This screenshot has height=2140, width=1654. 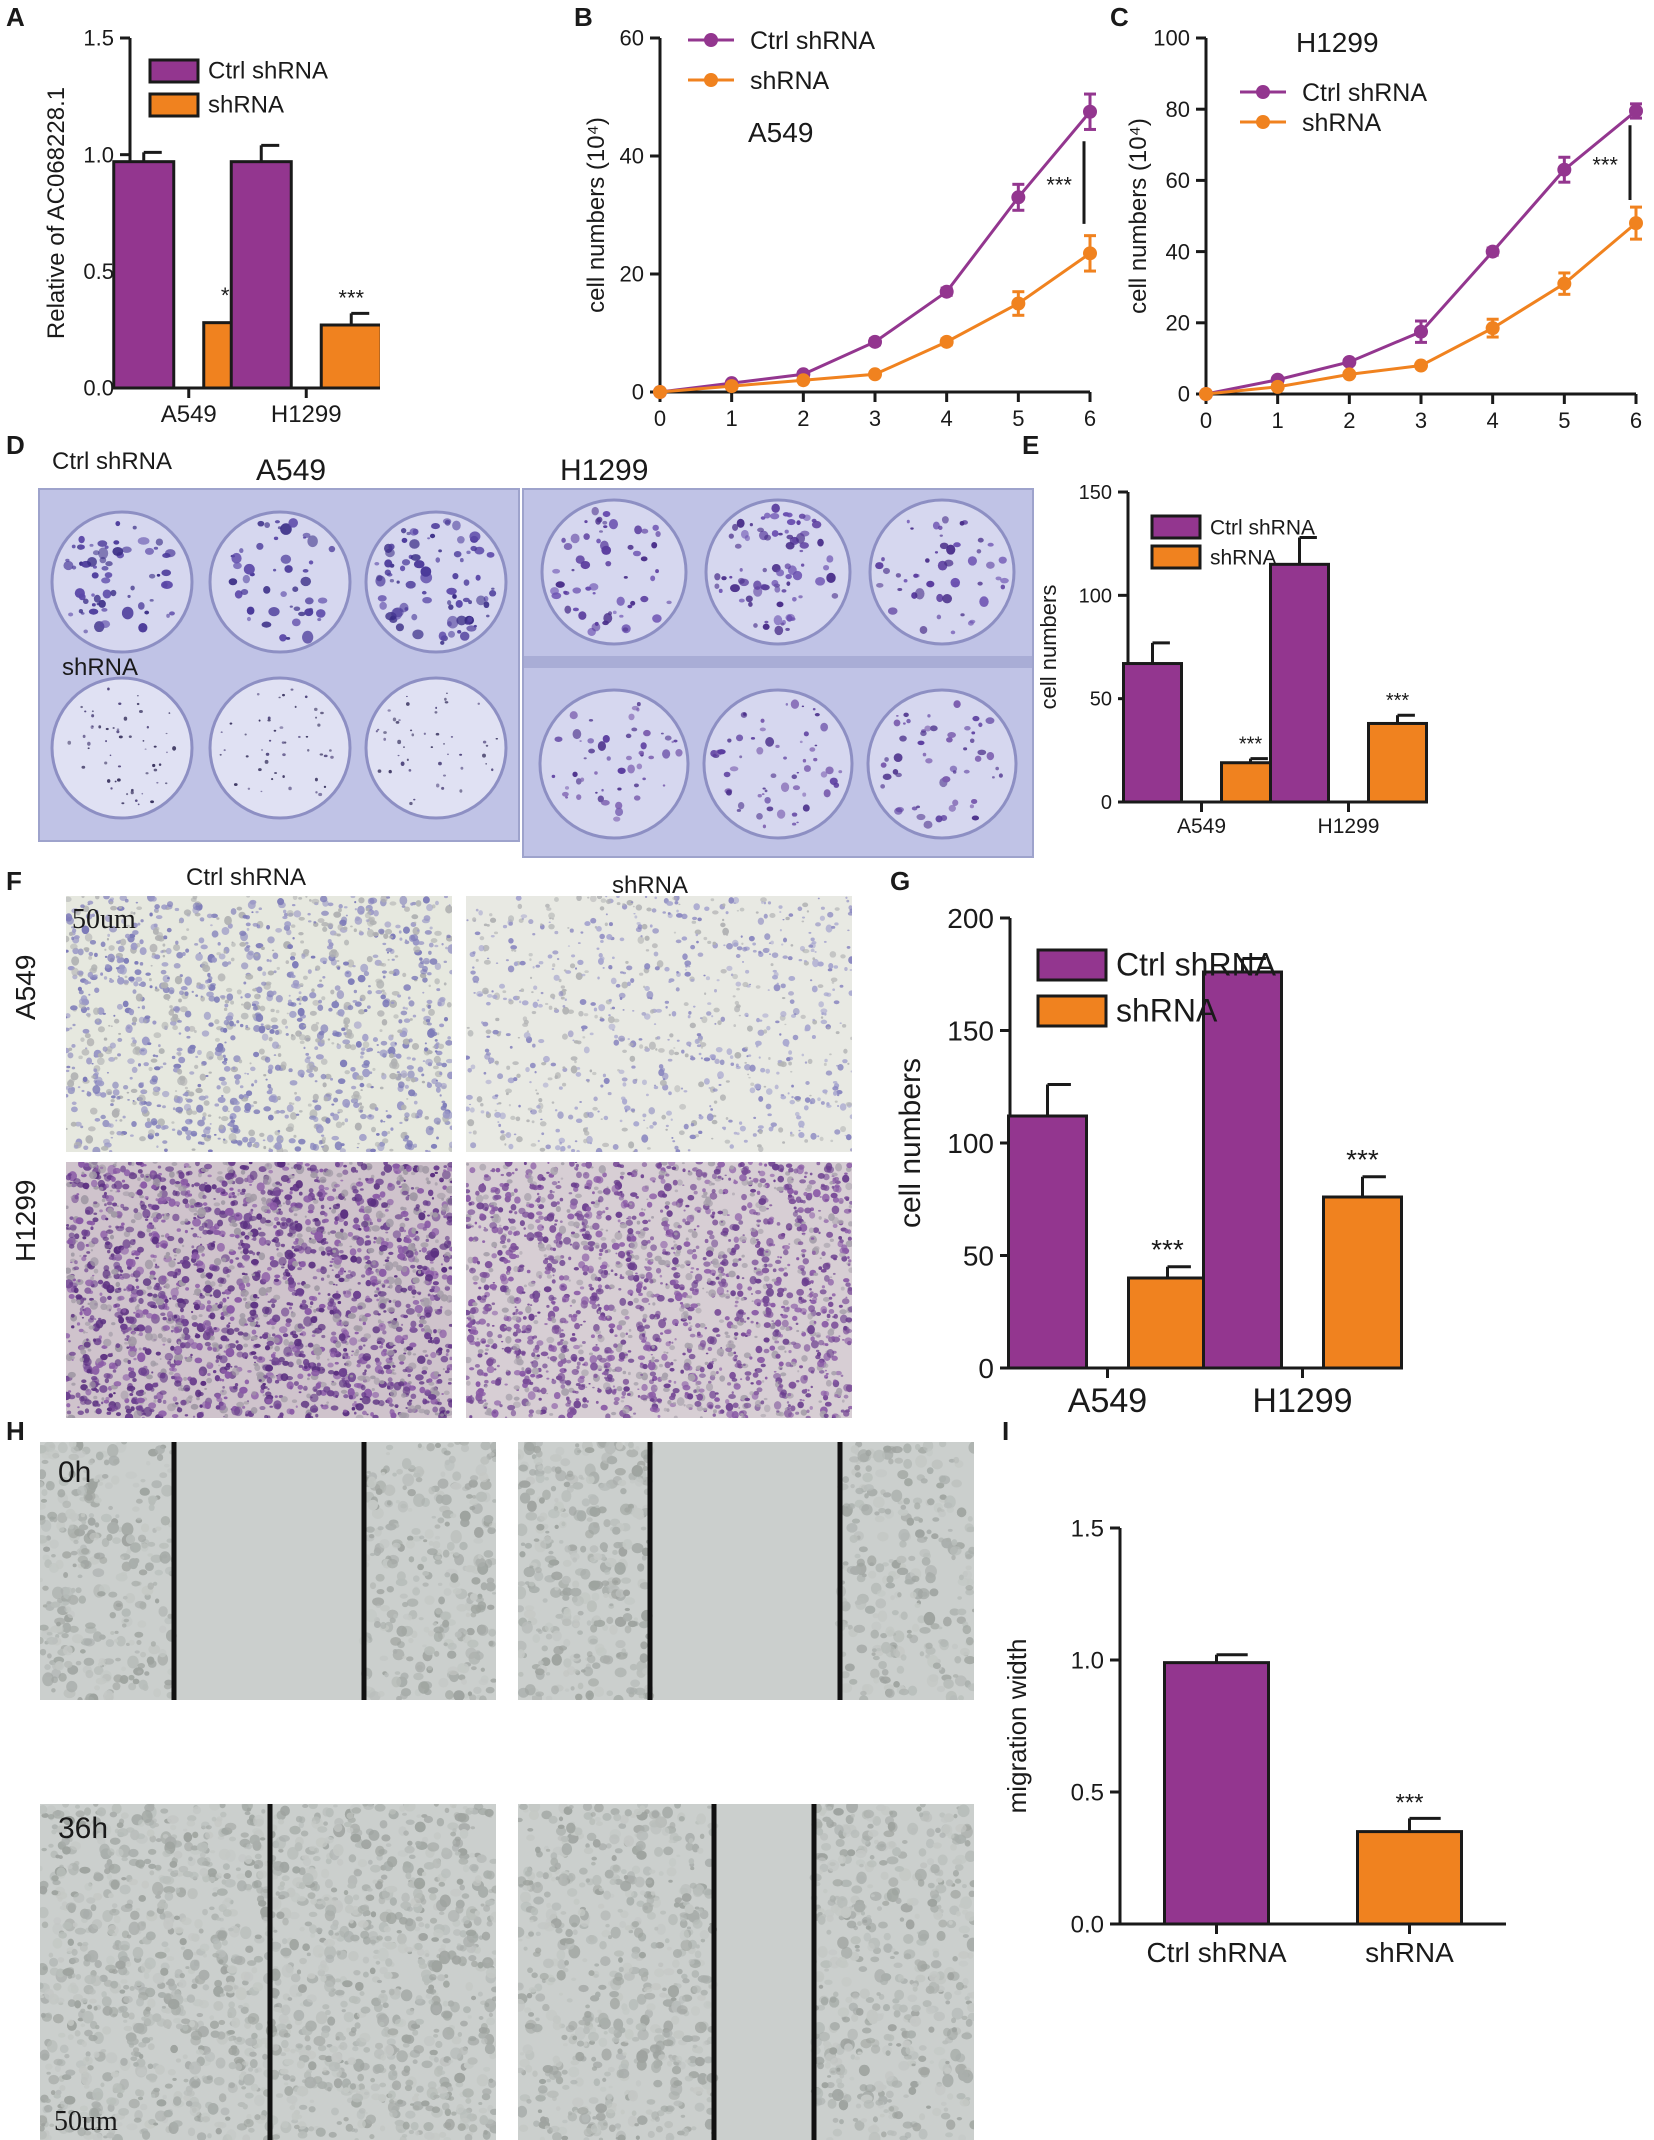 I want to click on colony-plate-h1299-wells, so click(x=778, y=673).